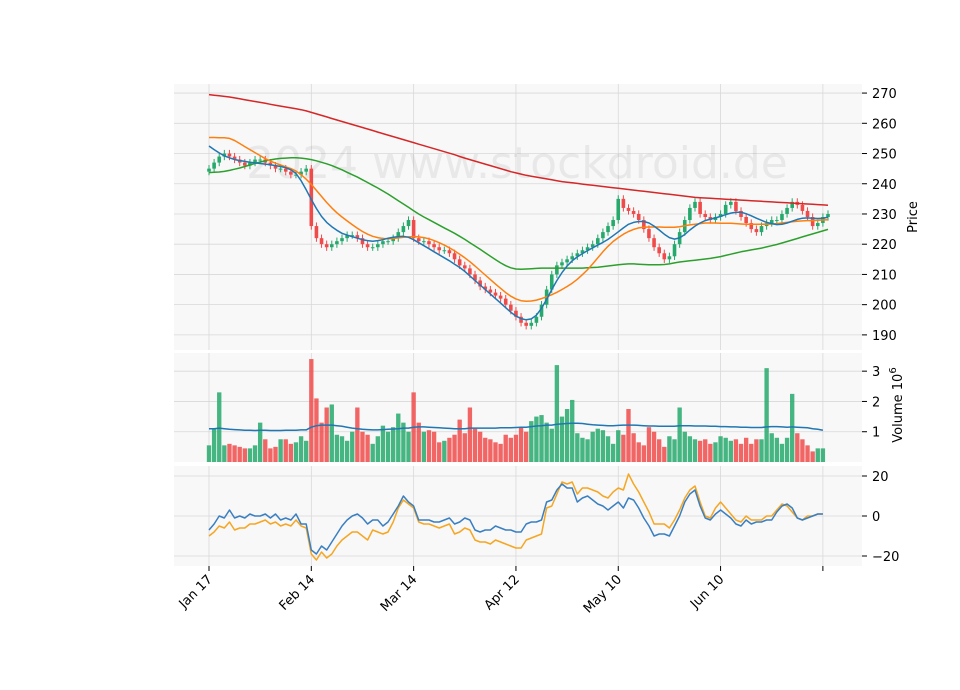 The image size is (960, 690). Describe the element at coordinates (885, 557) in the screenshot. I see `y-tick-label: −20` at that location.